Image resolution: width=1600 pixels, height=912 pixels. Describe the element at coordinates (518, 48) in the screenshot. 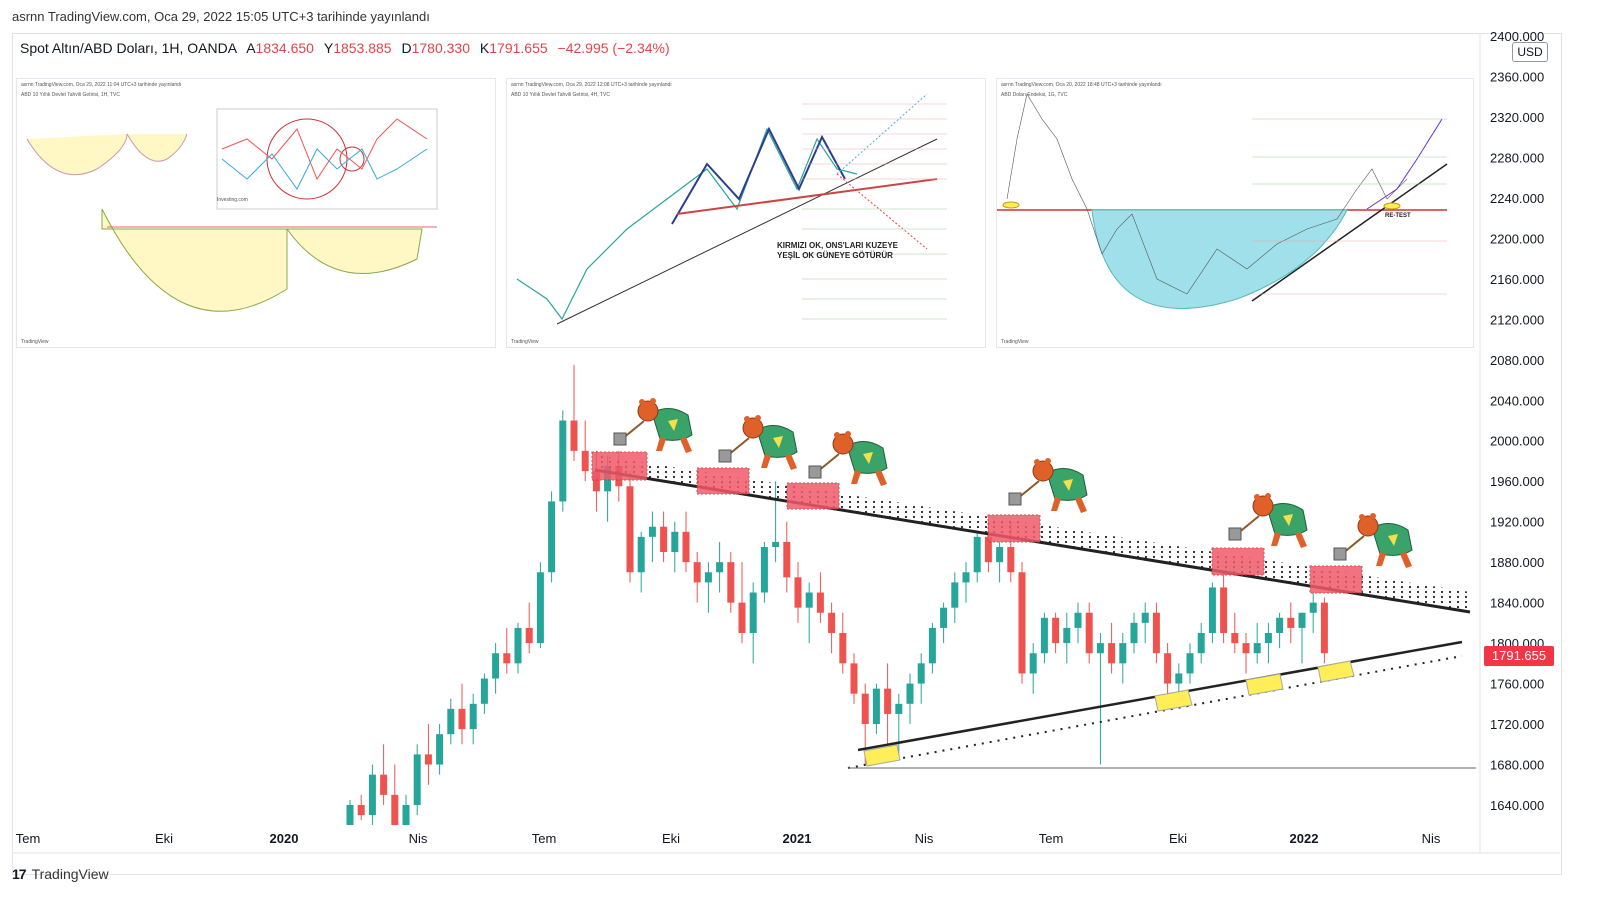

I see `close-value: 1791.655` at that location.